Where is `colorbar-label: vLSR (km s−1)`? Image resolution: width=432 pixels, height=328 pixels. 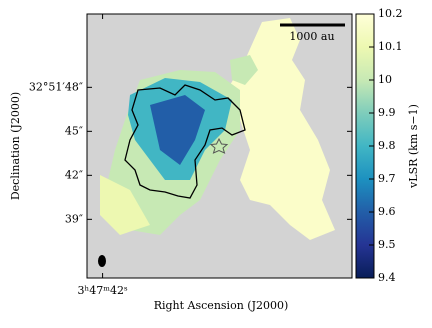 colorbar-label: vLSR (km s−1) is located at coordinates (413, 146).